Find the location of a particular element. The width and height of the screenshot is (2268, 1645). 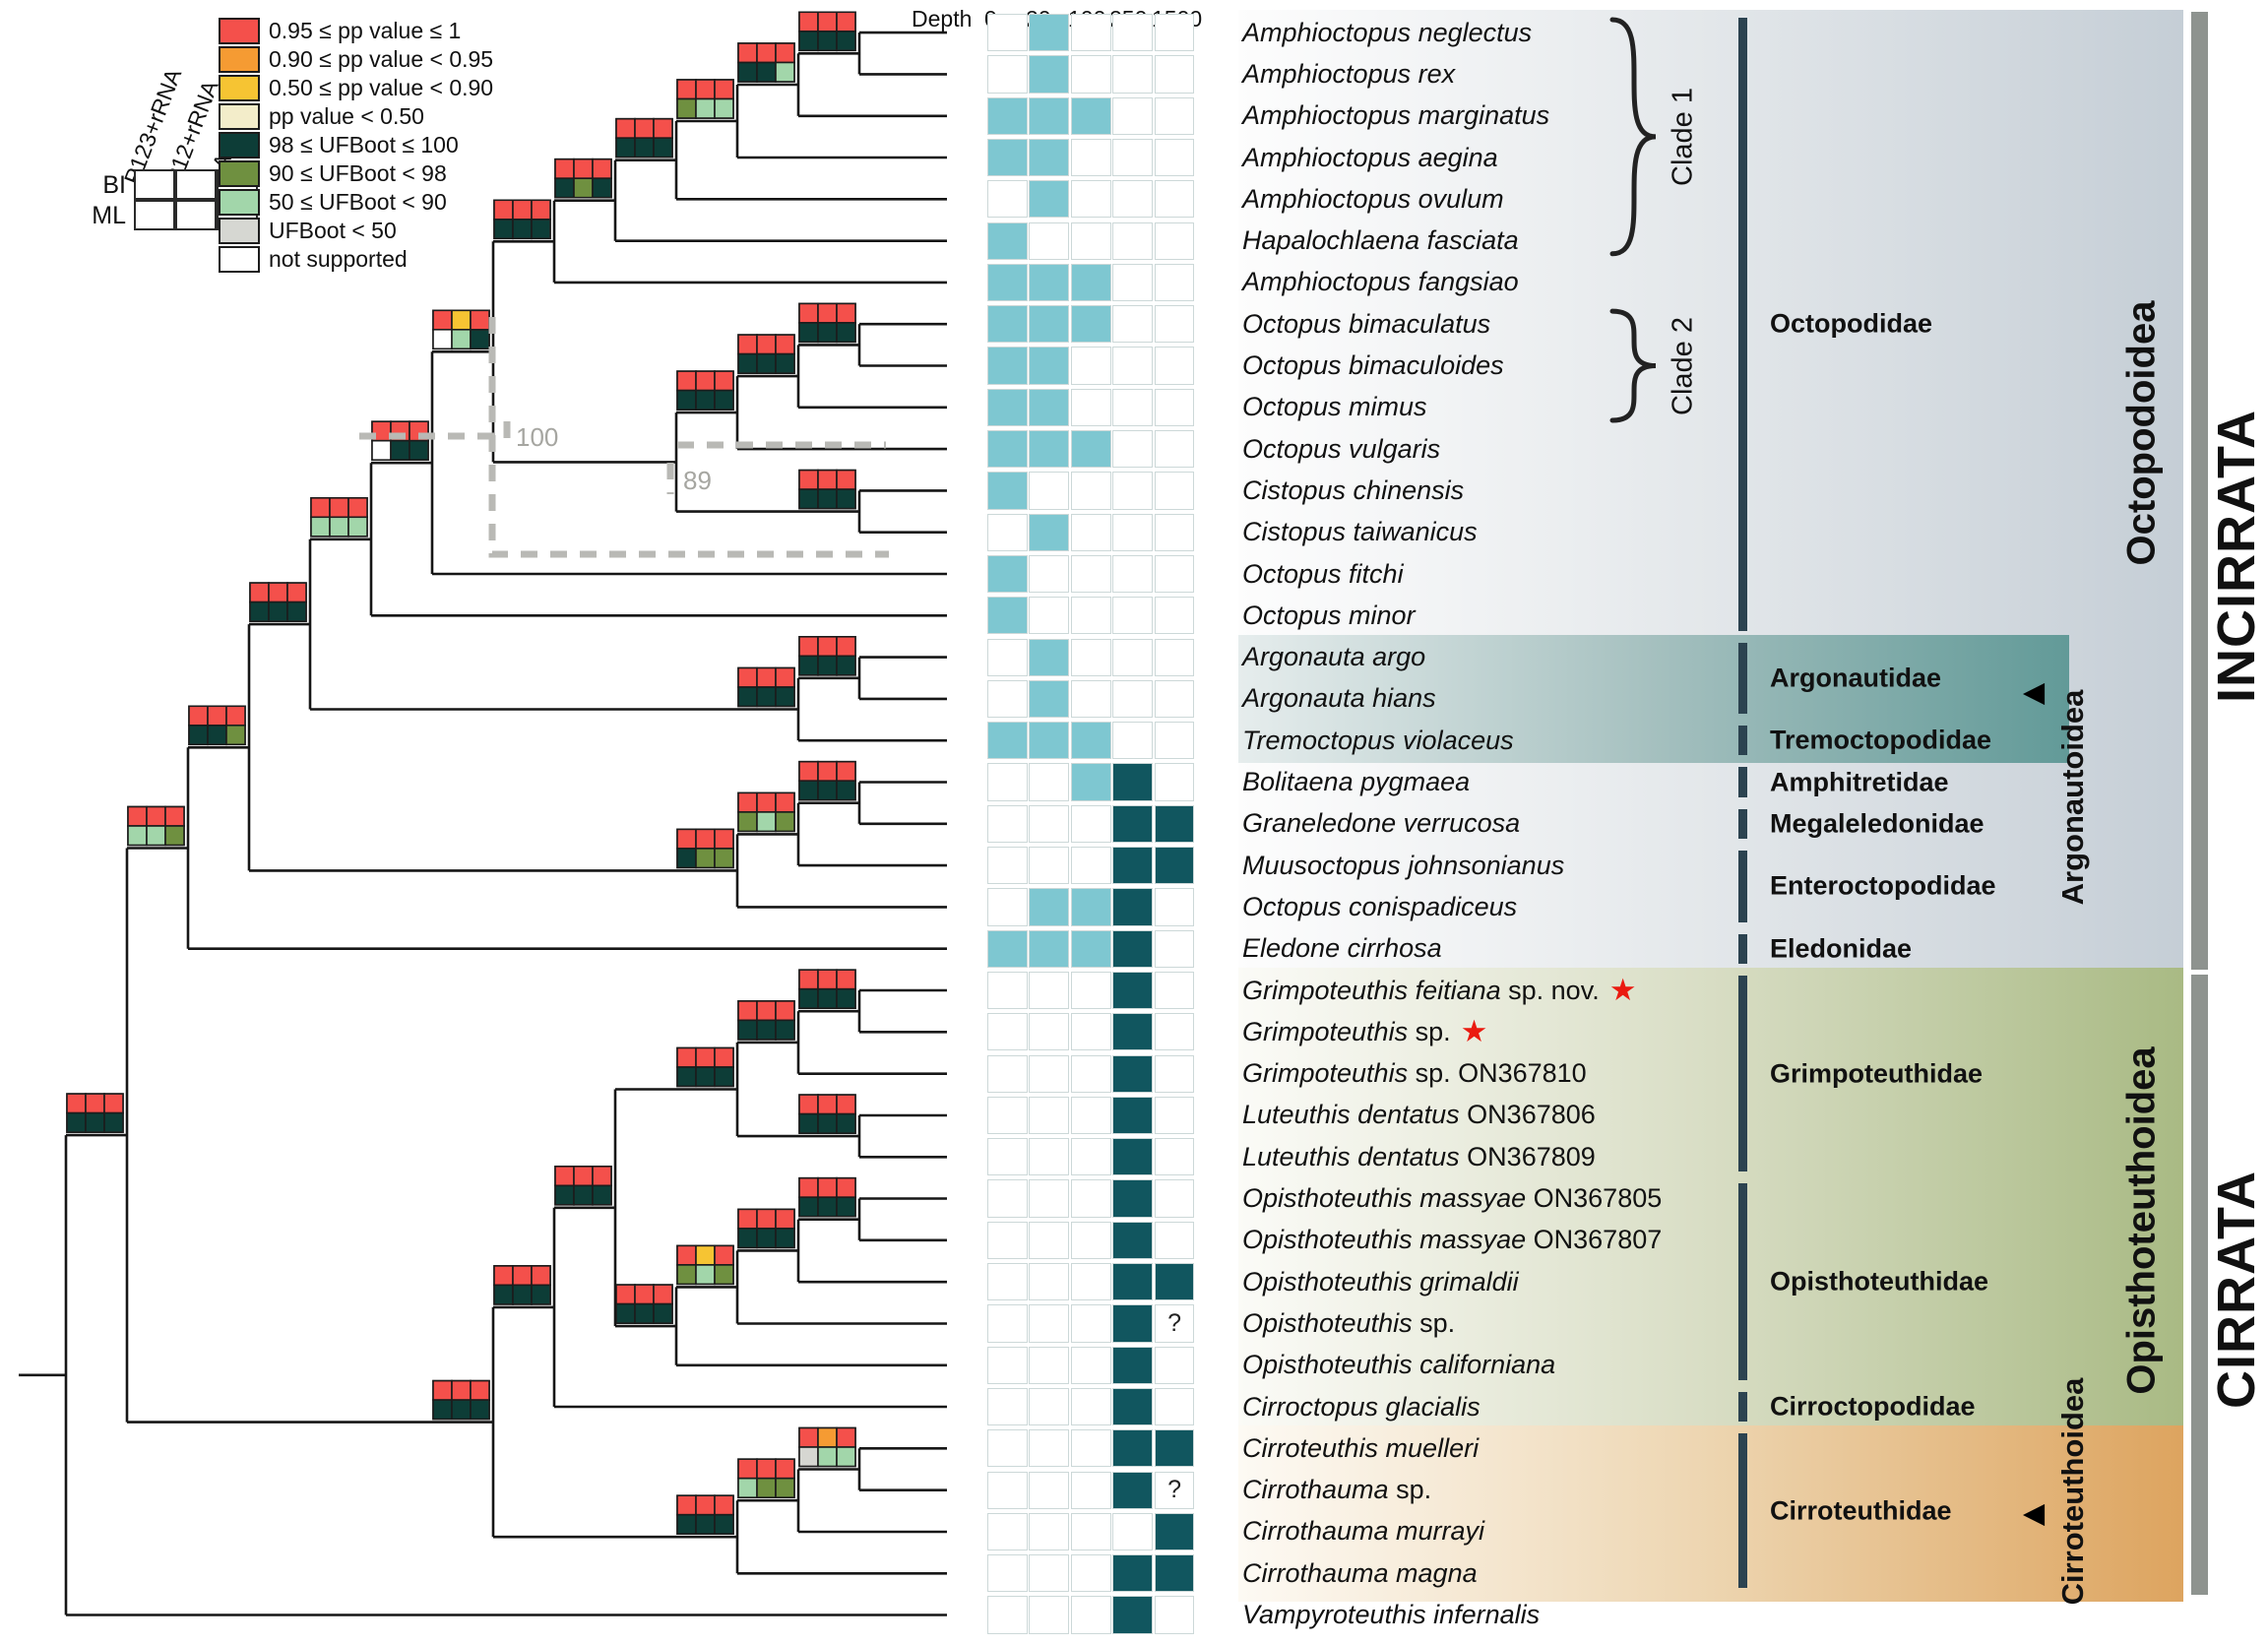

species-label: Amphioctopus fangsiao is located at coordinates (1380, 282).